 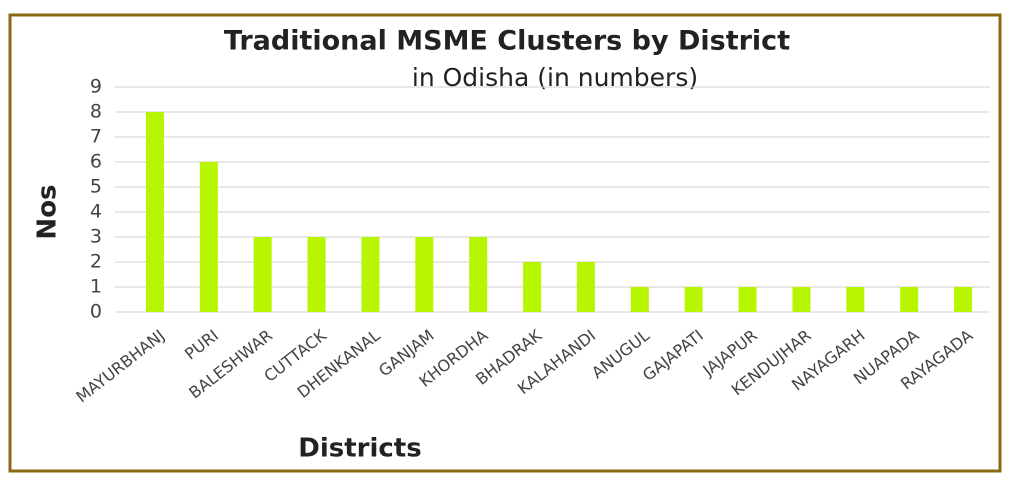 I want to click on y-tick-label: 8, so click(x=96, y=112).